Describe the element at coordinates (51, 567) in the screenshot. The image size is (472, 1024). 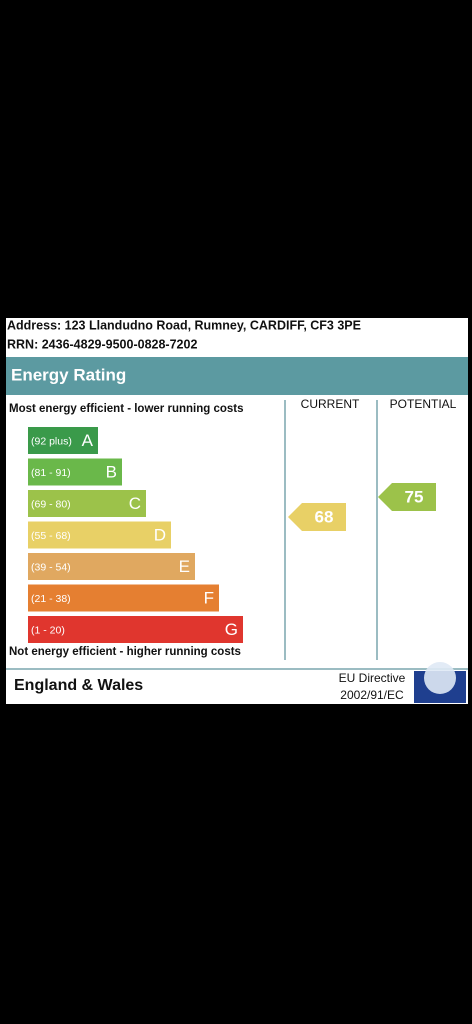
I see `band-range: (39 - 54)` at that location.